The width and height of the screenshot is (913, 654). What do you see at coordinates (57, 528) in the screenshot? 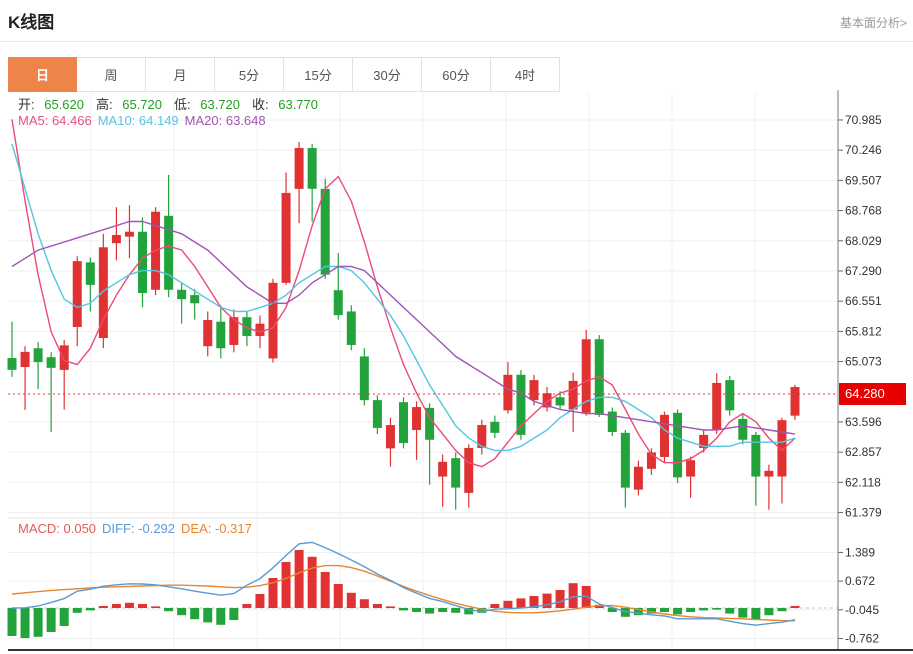
I see `legend-item: MACD: 0.050` at bounding box center [57, 528].